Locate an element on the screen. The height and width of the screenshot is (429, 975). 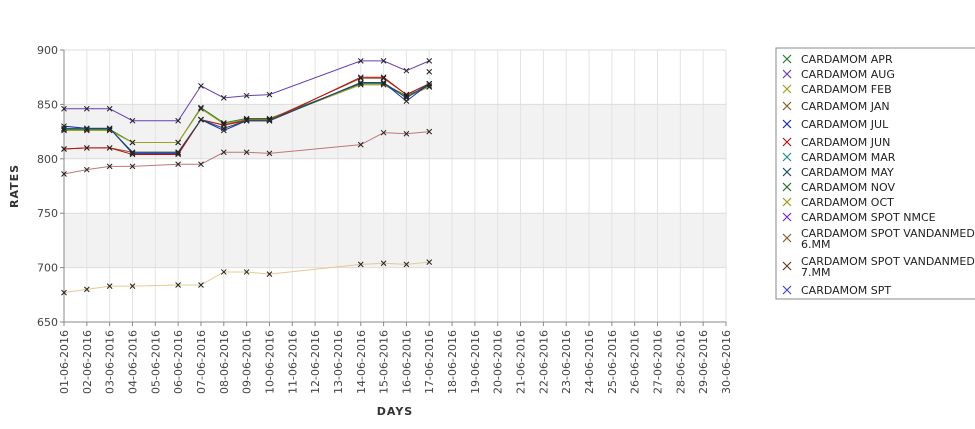
legend-label: CARDAMOM APR is located at coordinates (847, 59).